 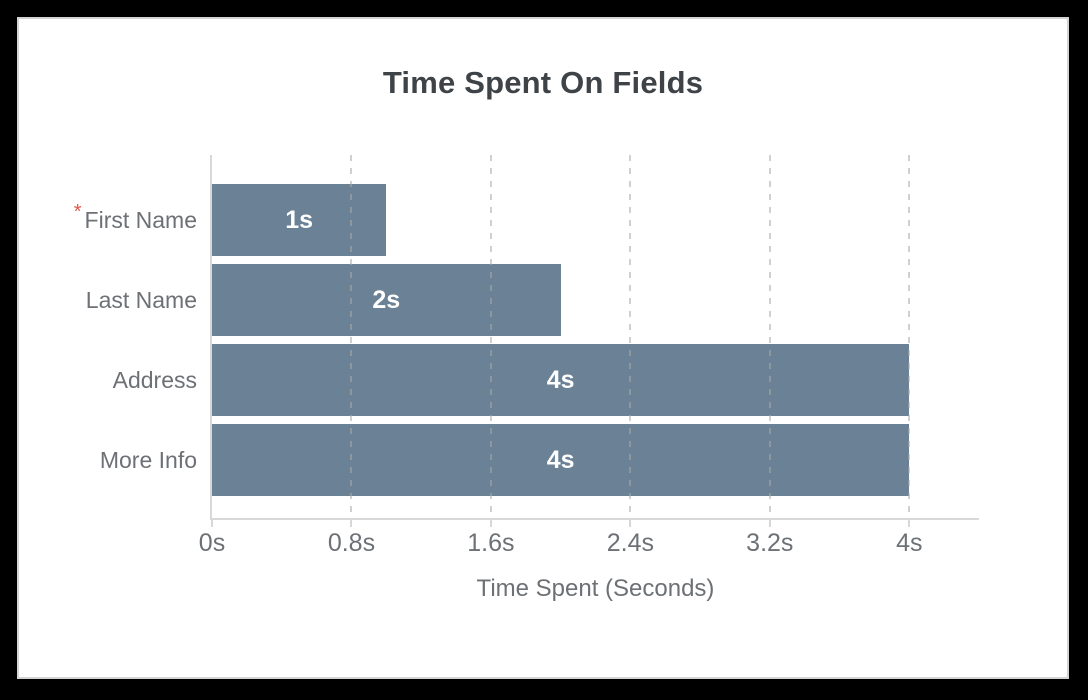 I want to click on bar: 1s, so click(x=299, y=220).